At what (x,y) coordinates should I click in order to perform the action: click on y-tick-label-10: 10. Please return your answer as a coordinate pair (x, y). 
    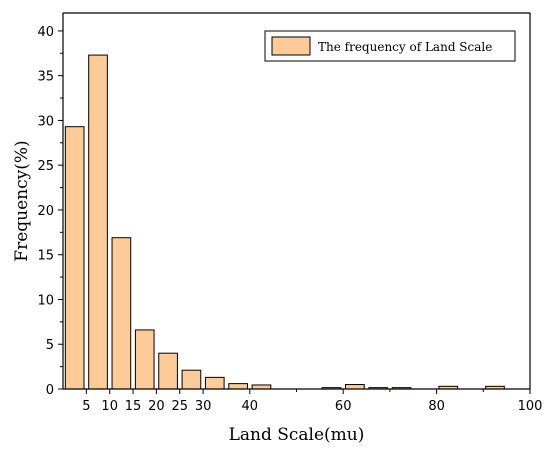
    Looking at the image, I should click on (45, 300).